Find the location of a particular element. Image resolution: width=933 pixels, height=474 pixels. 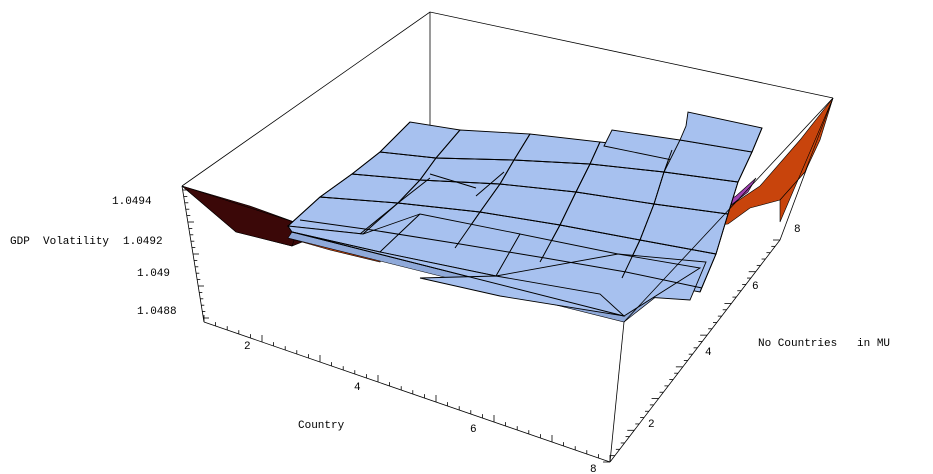

box-front-left-bottom is located at coordinates (407, 392).